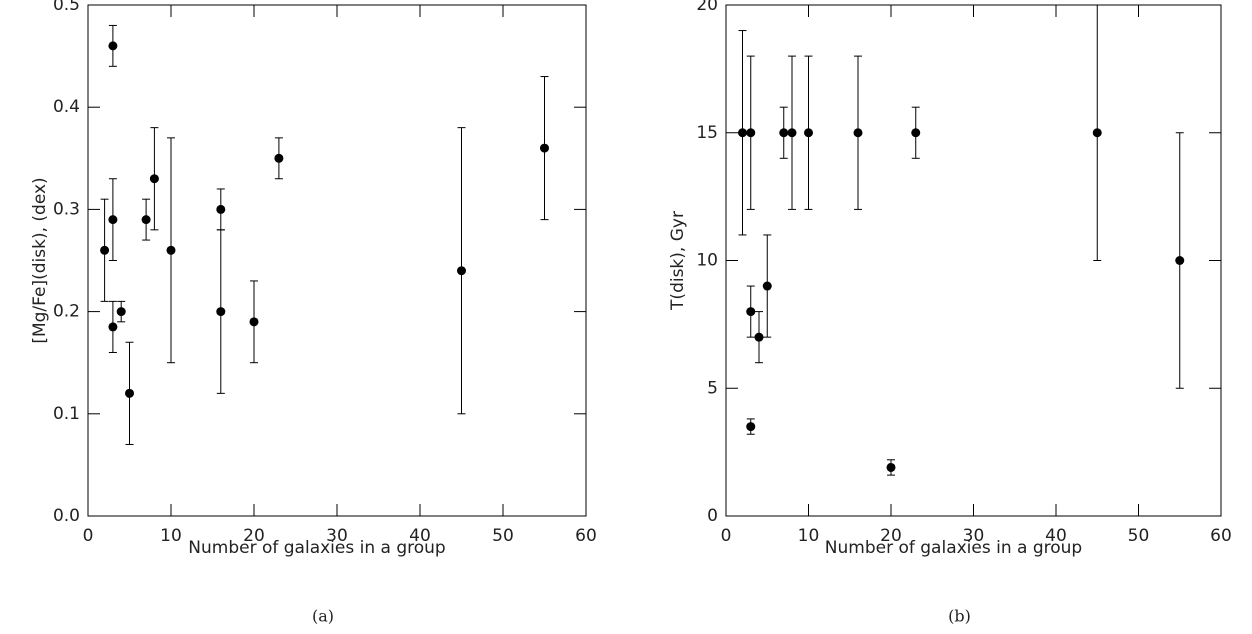 The height and width of the screenshot is (634, 1252). Describe the element at coordinates (66, 516) in the screenshot. I see `y-tick-label: 0.0` at that location.